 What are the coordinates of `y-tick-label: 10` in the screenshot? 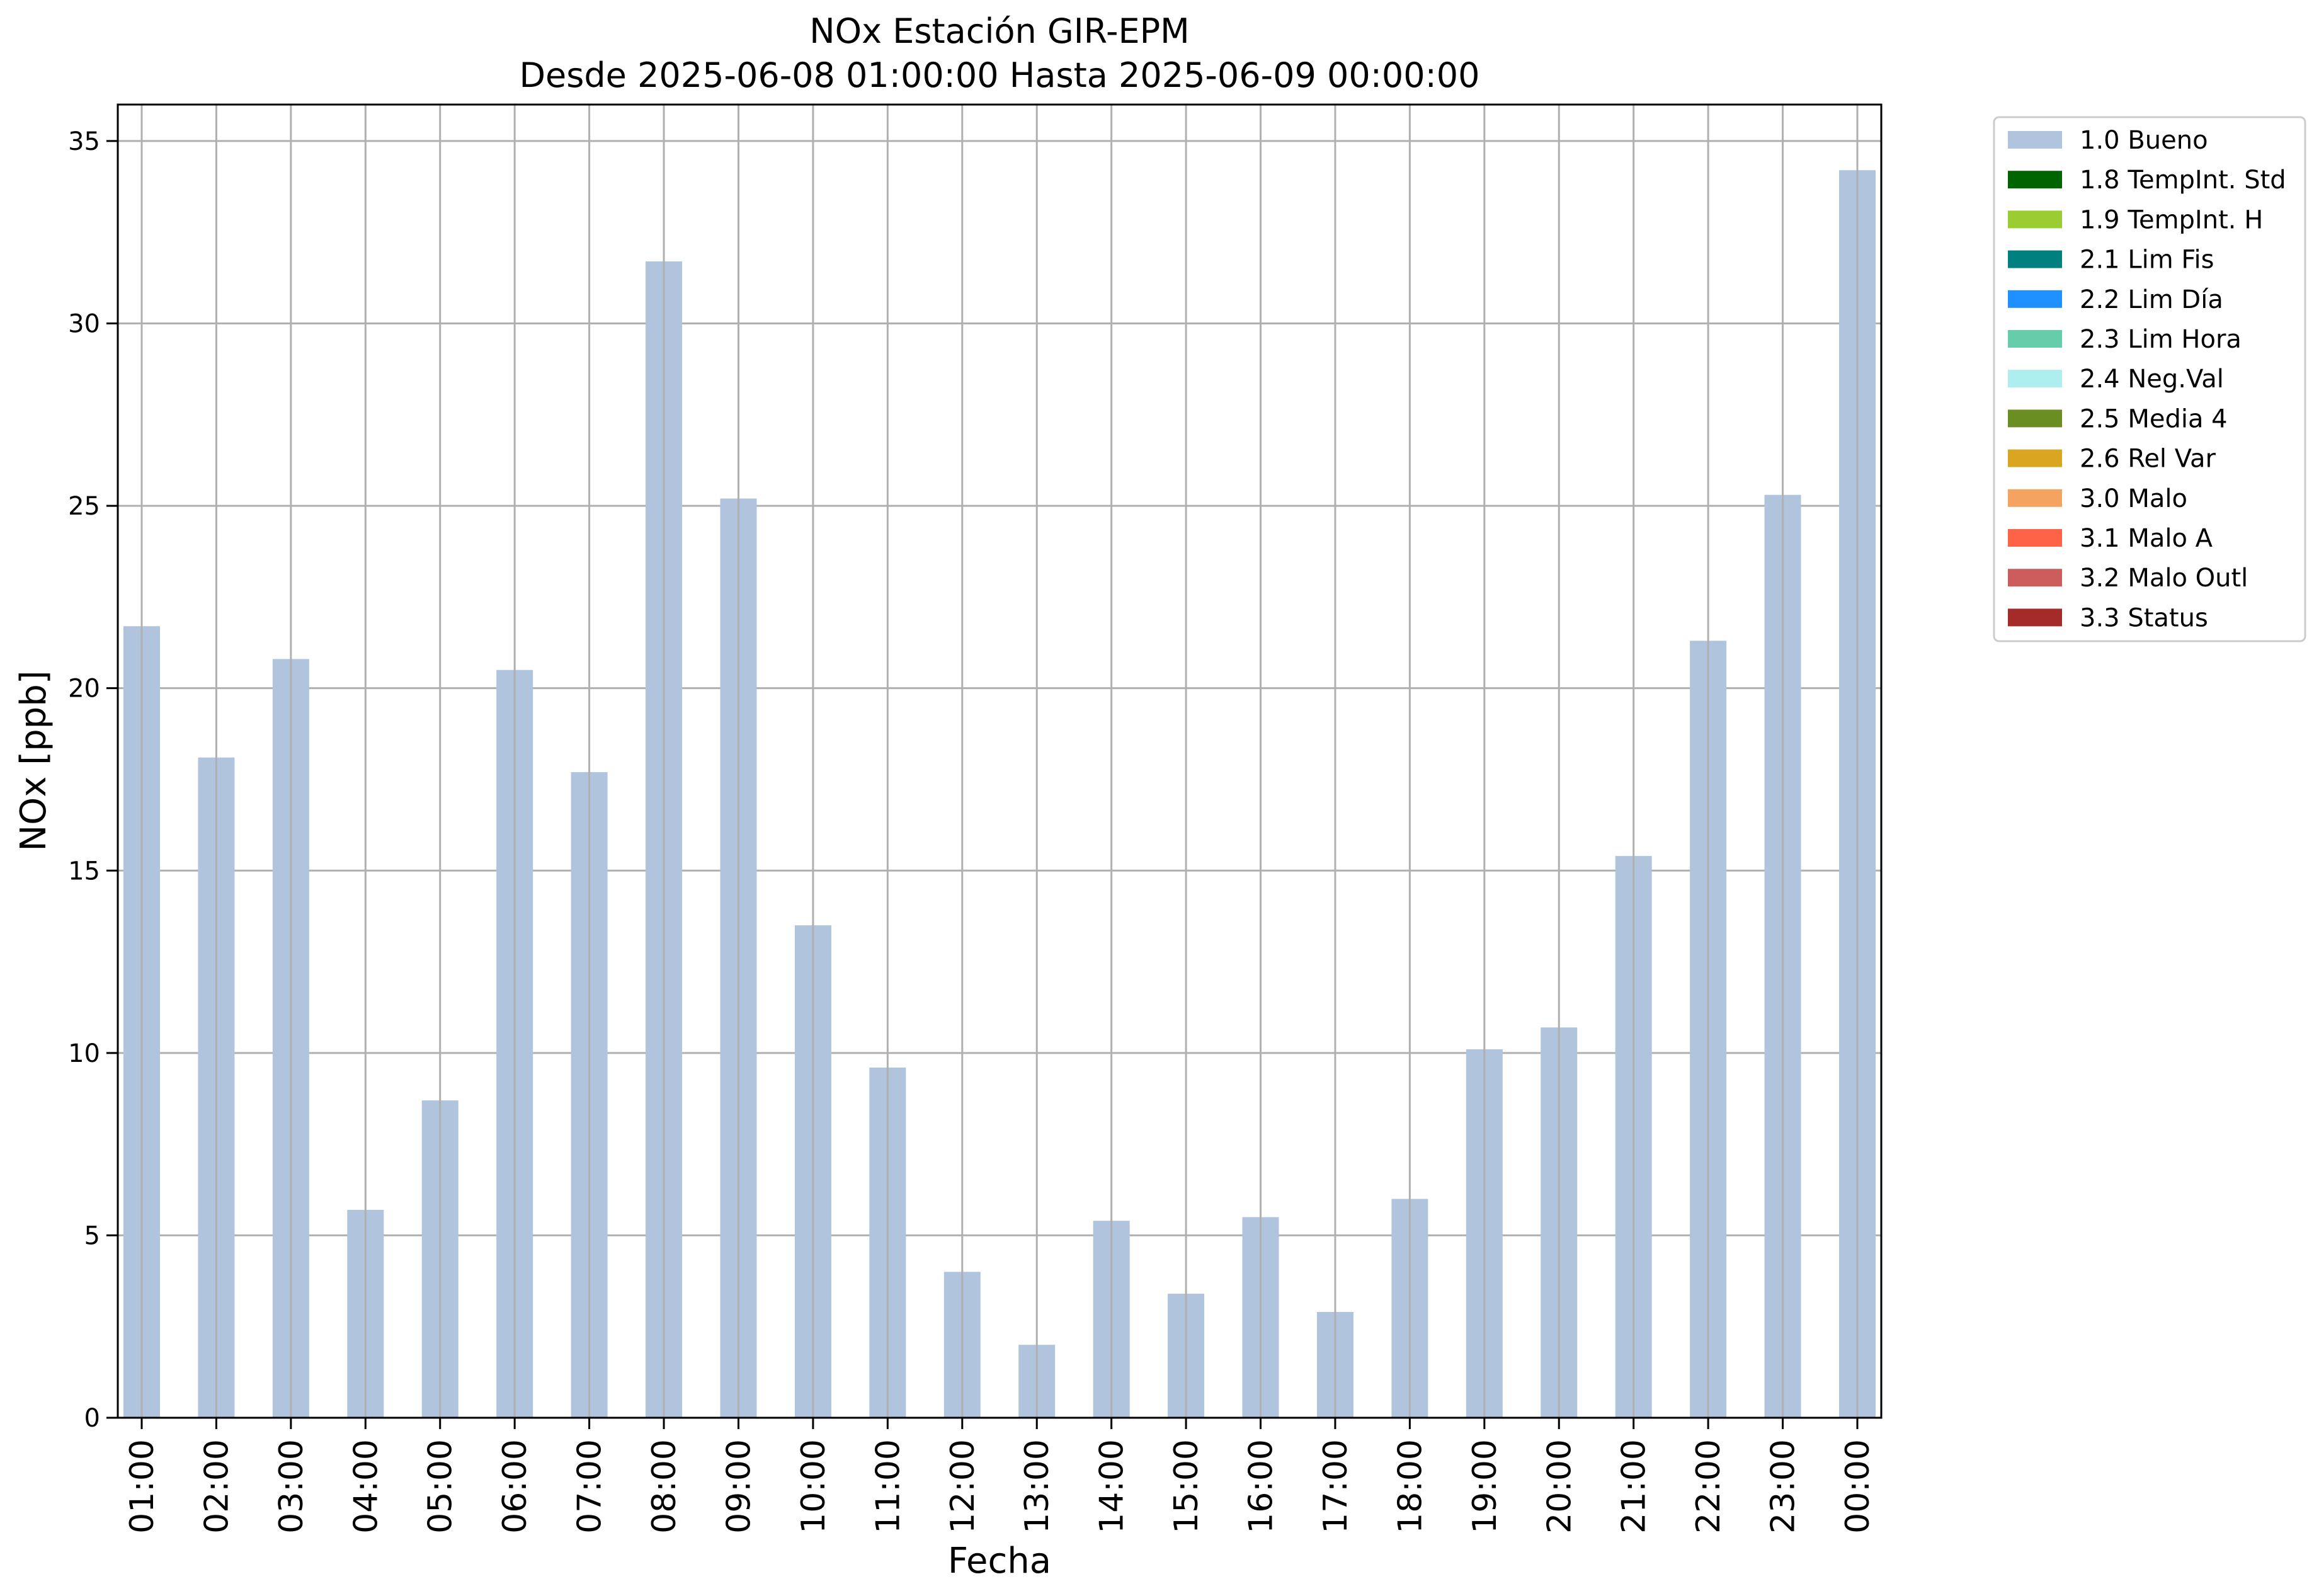 It's located at (84, 1053).